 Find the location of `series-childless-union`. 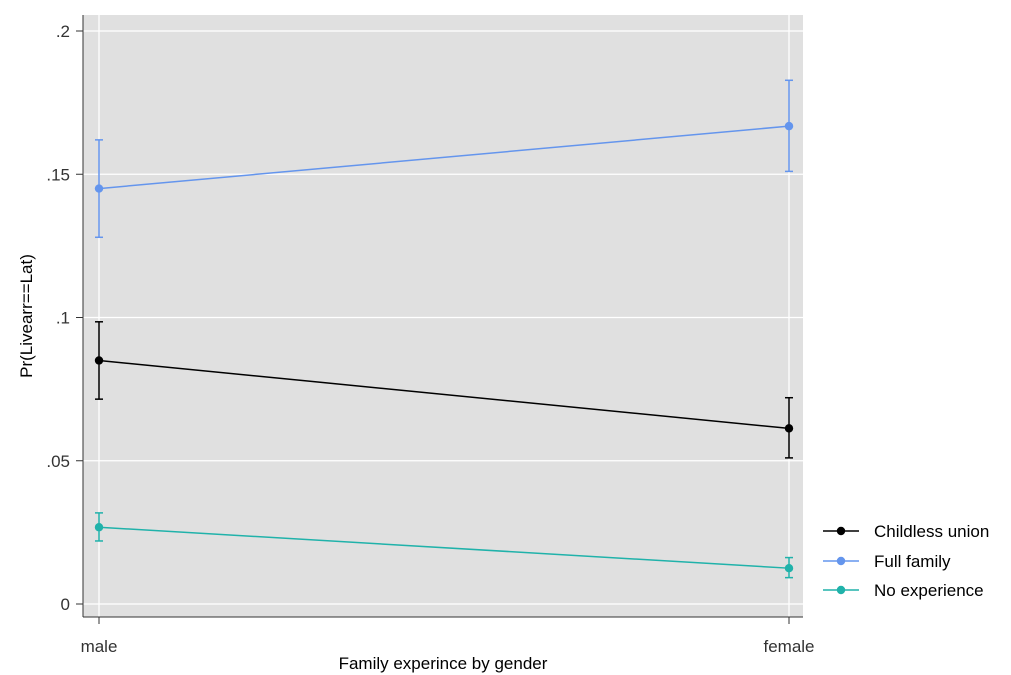

series-childless-union is located at coordinates (444, 390).